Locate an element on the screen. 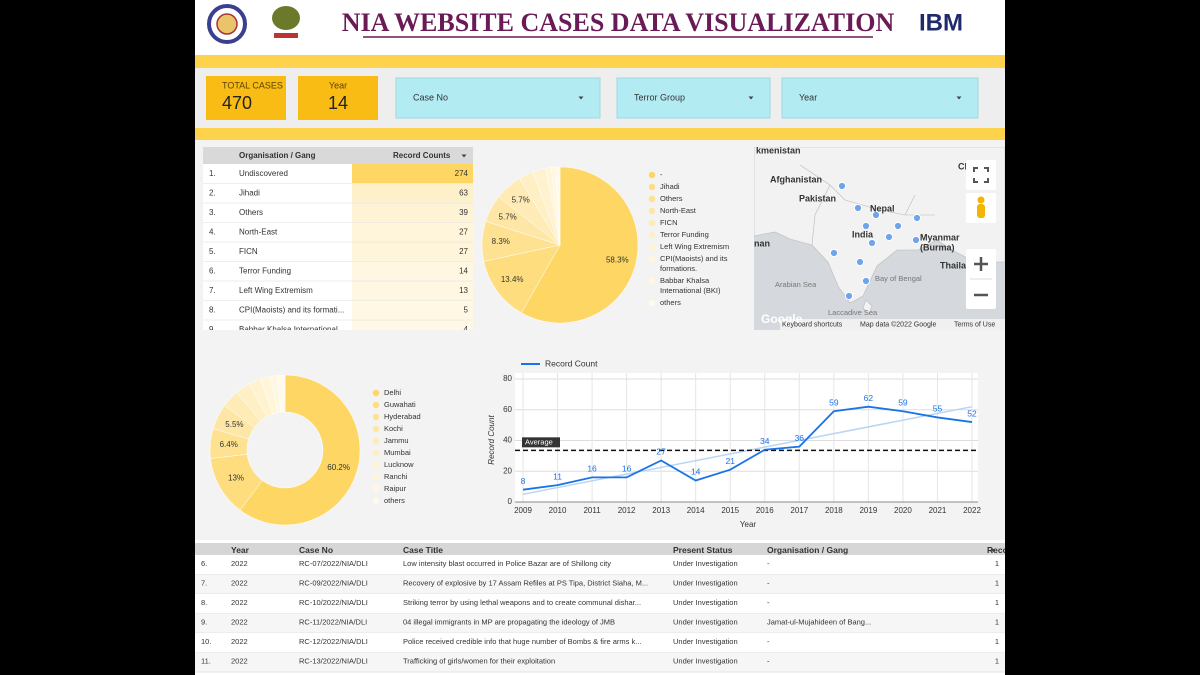 The image size is (1200, 675). dropdown-arrow is located at coordinates (959, 98).